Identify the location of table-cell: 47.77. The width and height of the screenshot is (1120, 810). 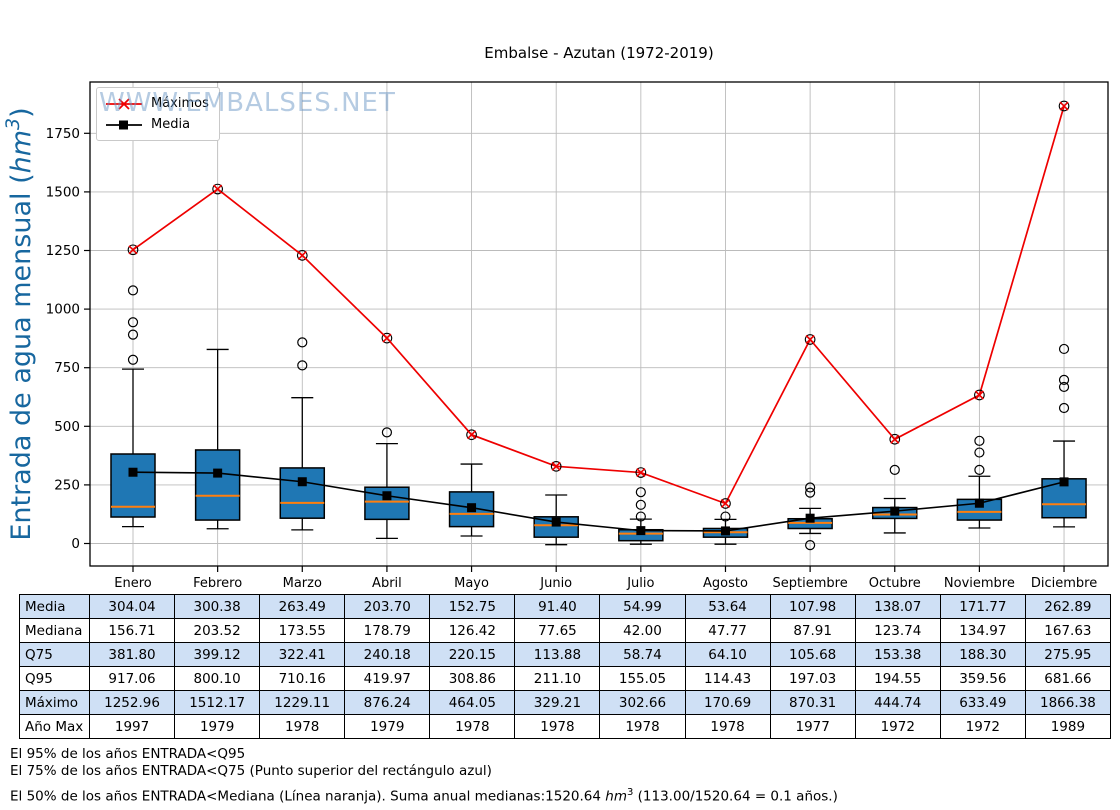
(727, 630).